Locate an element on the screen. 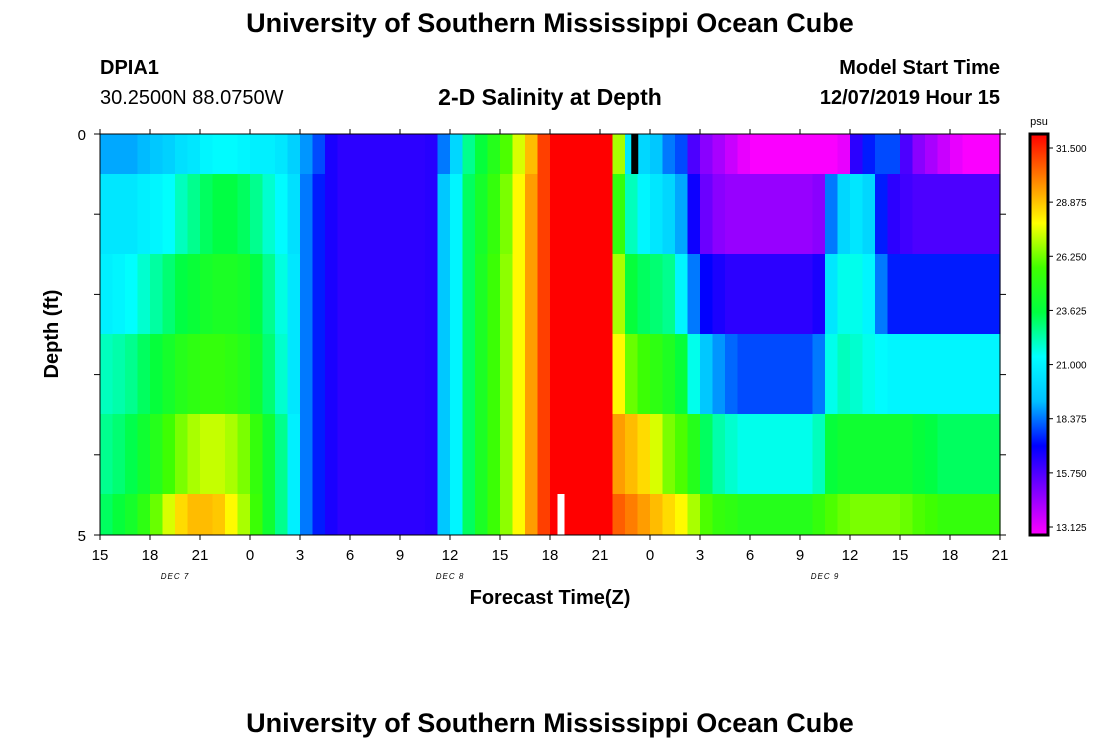 The height and width of the screenshot is (750, 1100). colorbar-tick-label: 28.875 is located at coordinates (1071, 203).